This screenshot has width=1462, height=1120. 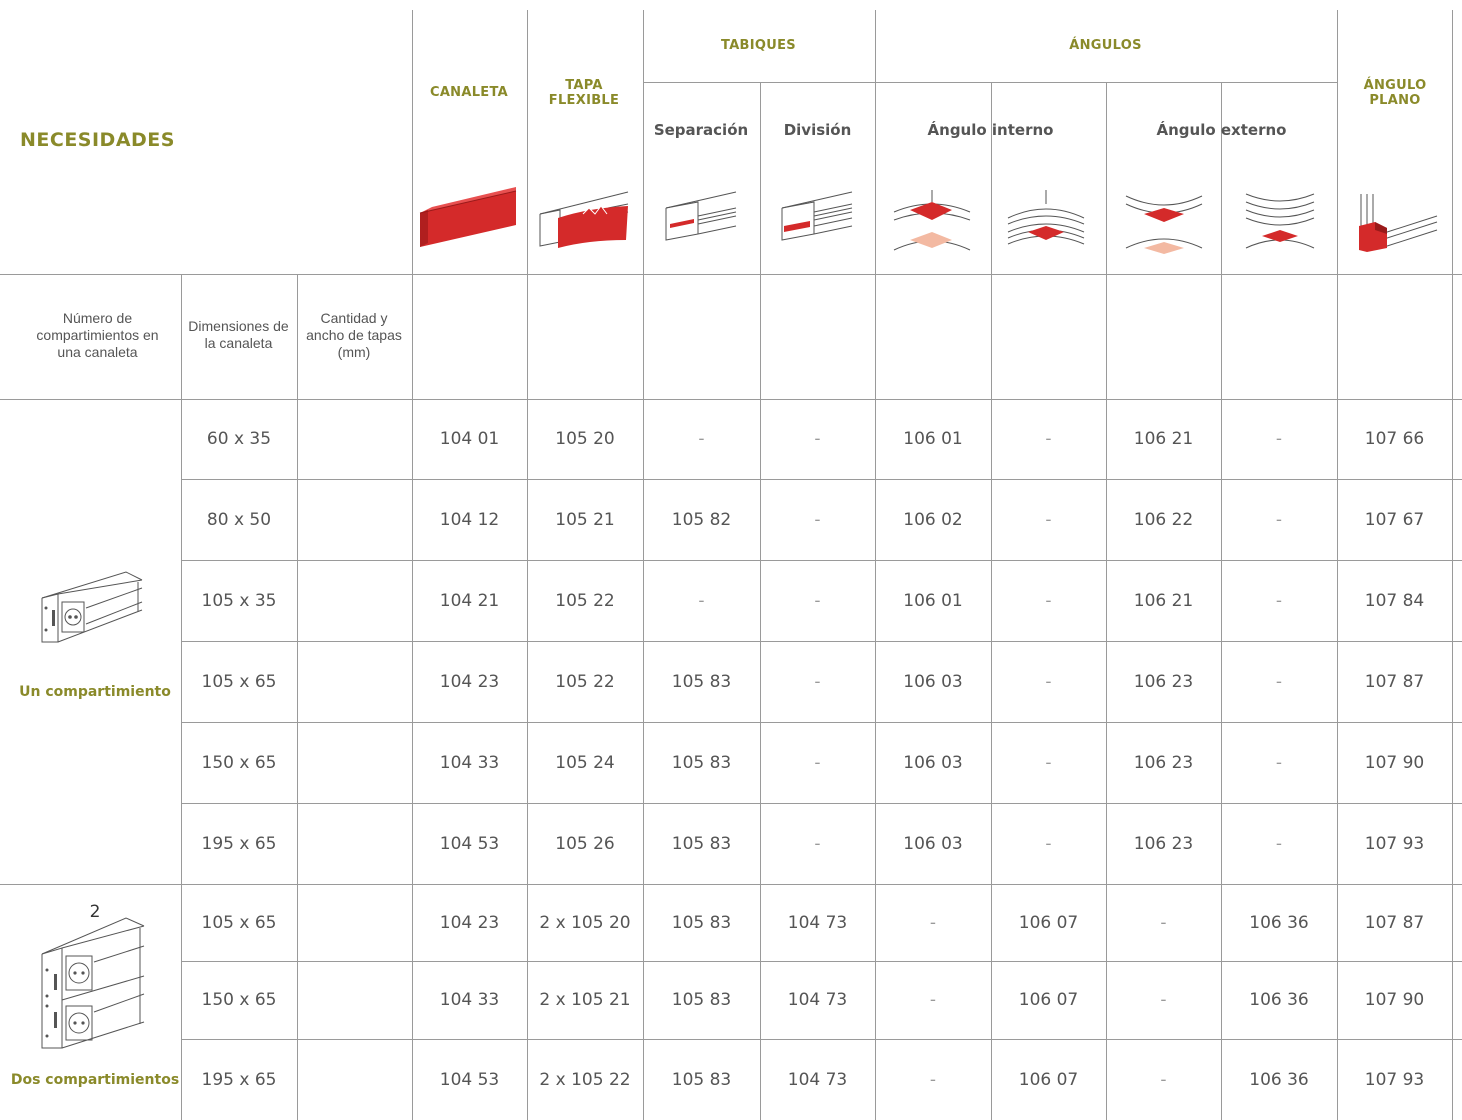 I want to click on group-number-dos: 2, so click(x=95, y=912).